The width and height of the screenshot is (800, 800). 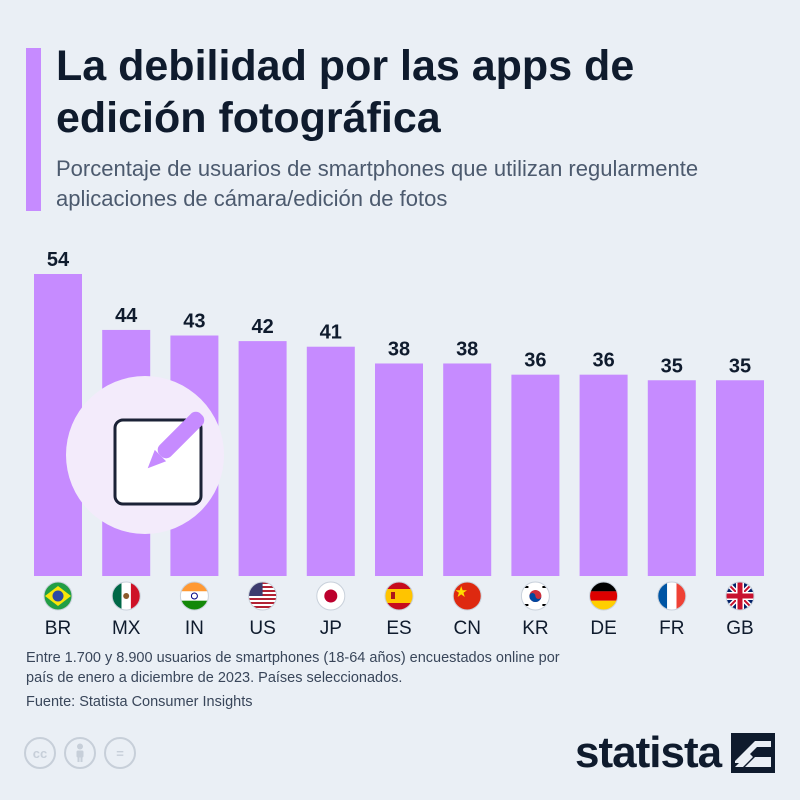 What do you see at coordinates (466, 628) in the screenshot?
I see `category-label-cn: CN` at bounding box center [466, 628].